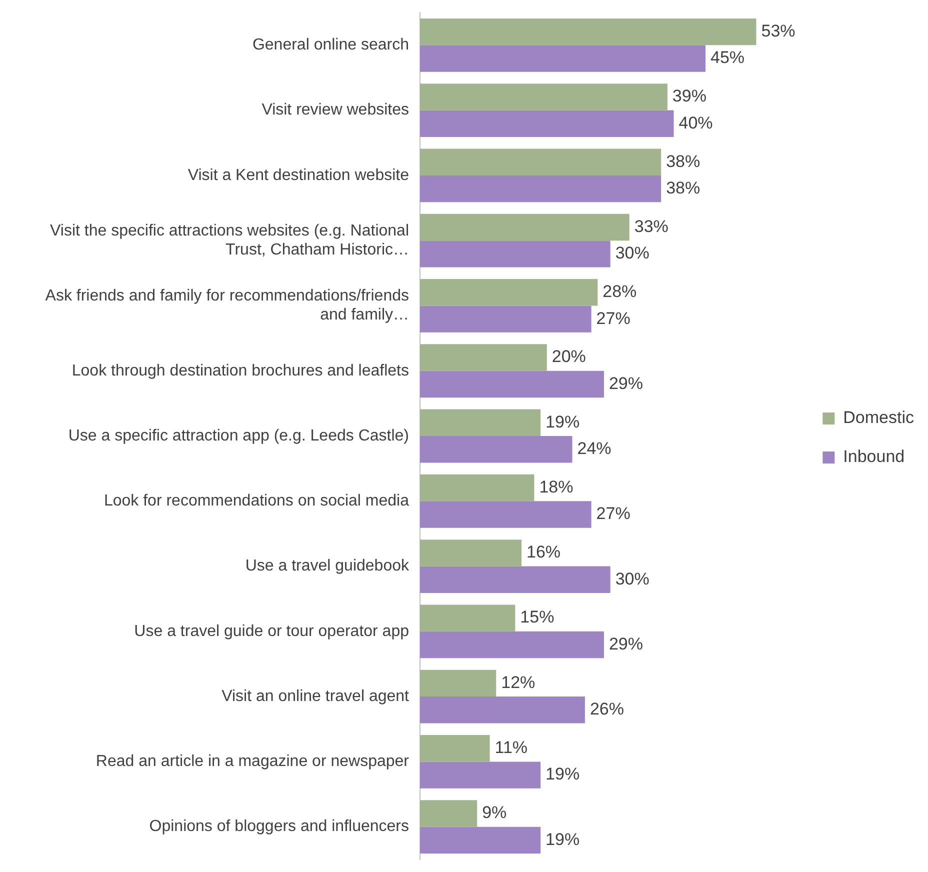  What do you see at coordinates (594, 448) in the screenshot?
I see `data-label: 24%` at bounding box center [594, 448].